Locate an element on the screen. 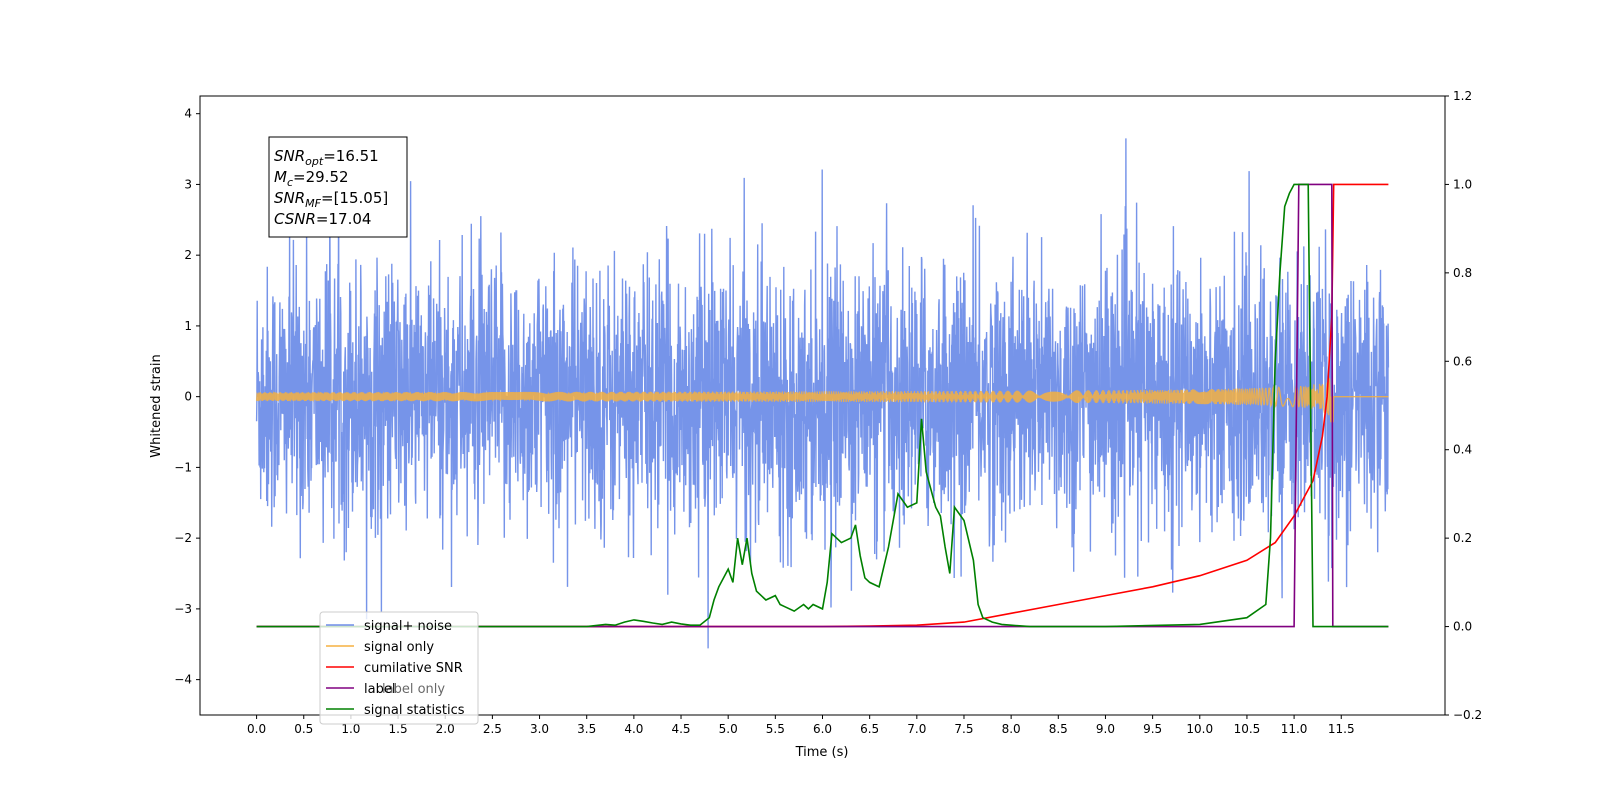  stats-line: Mc=29.52 is located at coordinates (311, 178).